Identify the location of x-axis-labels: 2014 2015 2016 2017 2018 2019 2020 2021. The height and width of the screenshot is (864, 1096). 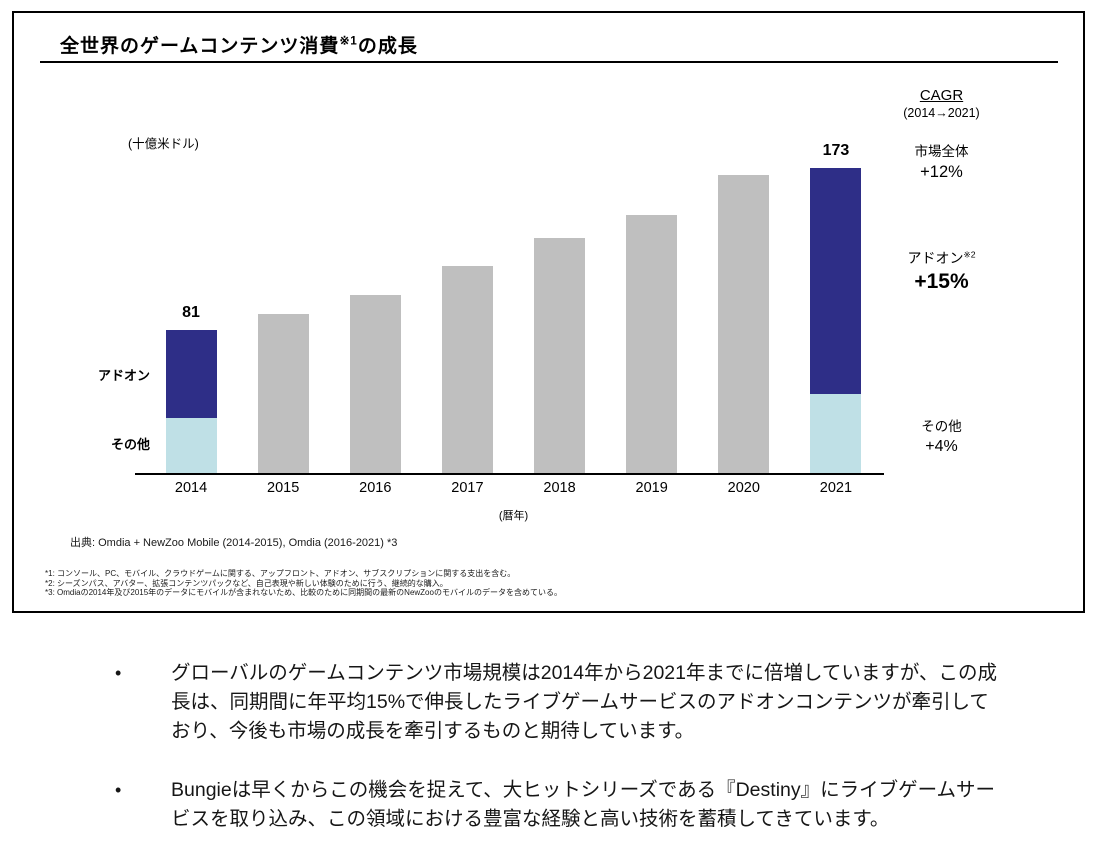
(508, 488).